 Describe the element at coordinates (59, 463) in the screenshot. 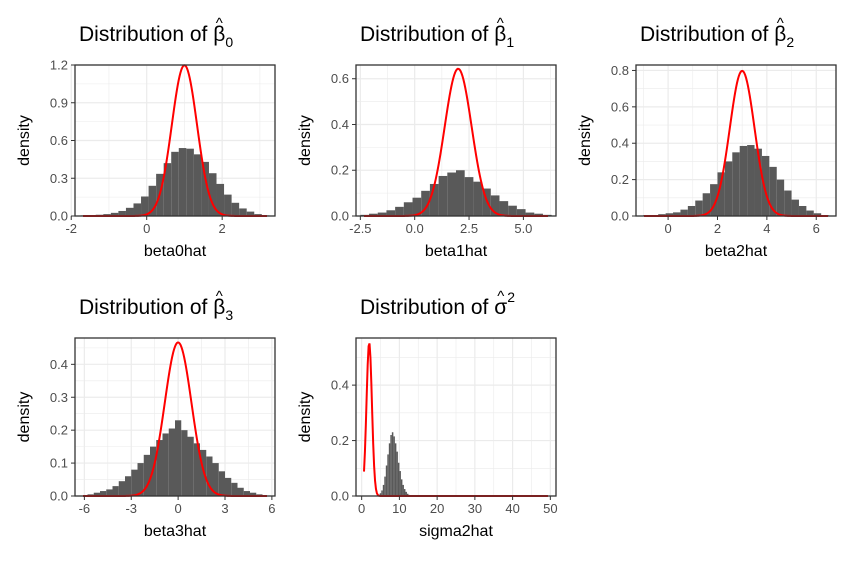

I see `y-tick-label: 0.1` at that location.